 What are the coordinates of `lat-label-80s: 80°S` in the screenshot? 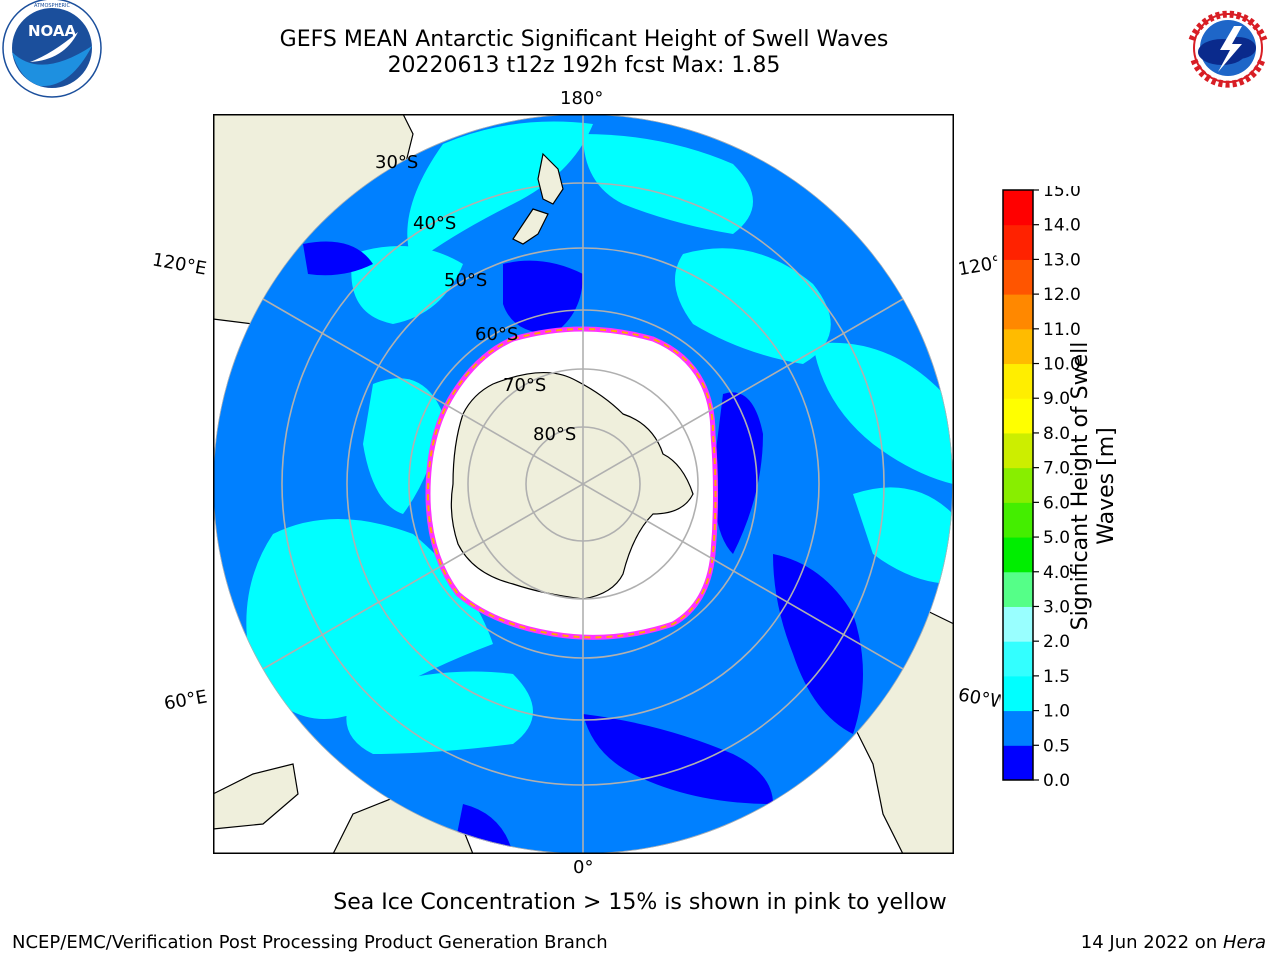 It's located at (554, 434).